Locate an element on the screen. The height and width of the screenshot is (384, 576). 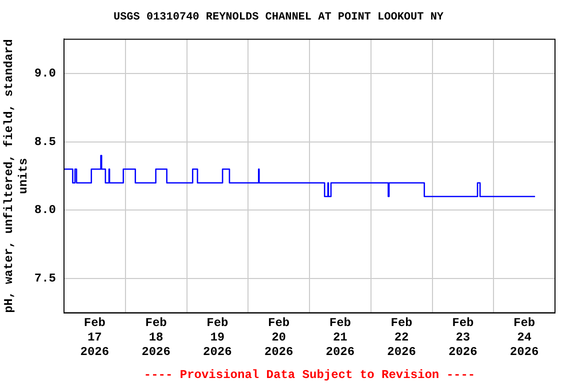
x-tick-label: Feb 21 2026 is located at coordinates (340, 337).